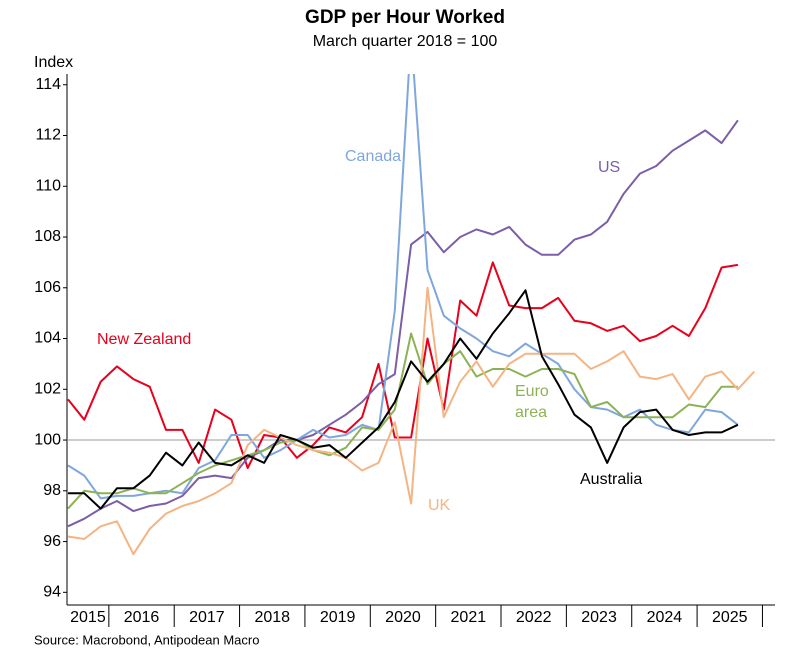  What do you see at coordinates (373, 156) in the screenshot?
I see `series-label: Canada` at bounding box center [373, 156].